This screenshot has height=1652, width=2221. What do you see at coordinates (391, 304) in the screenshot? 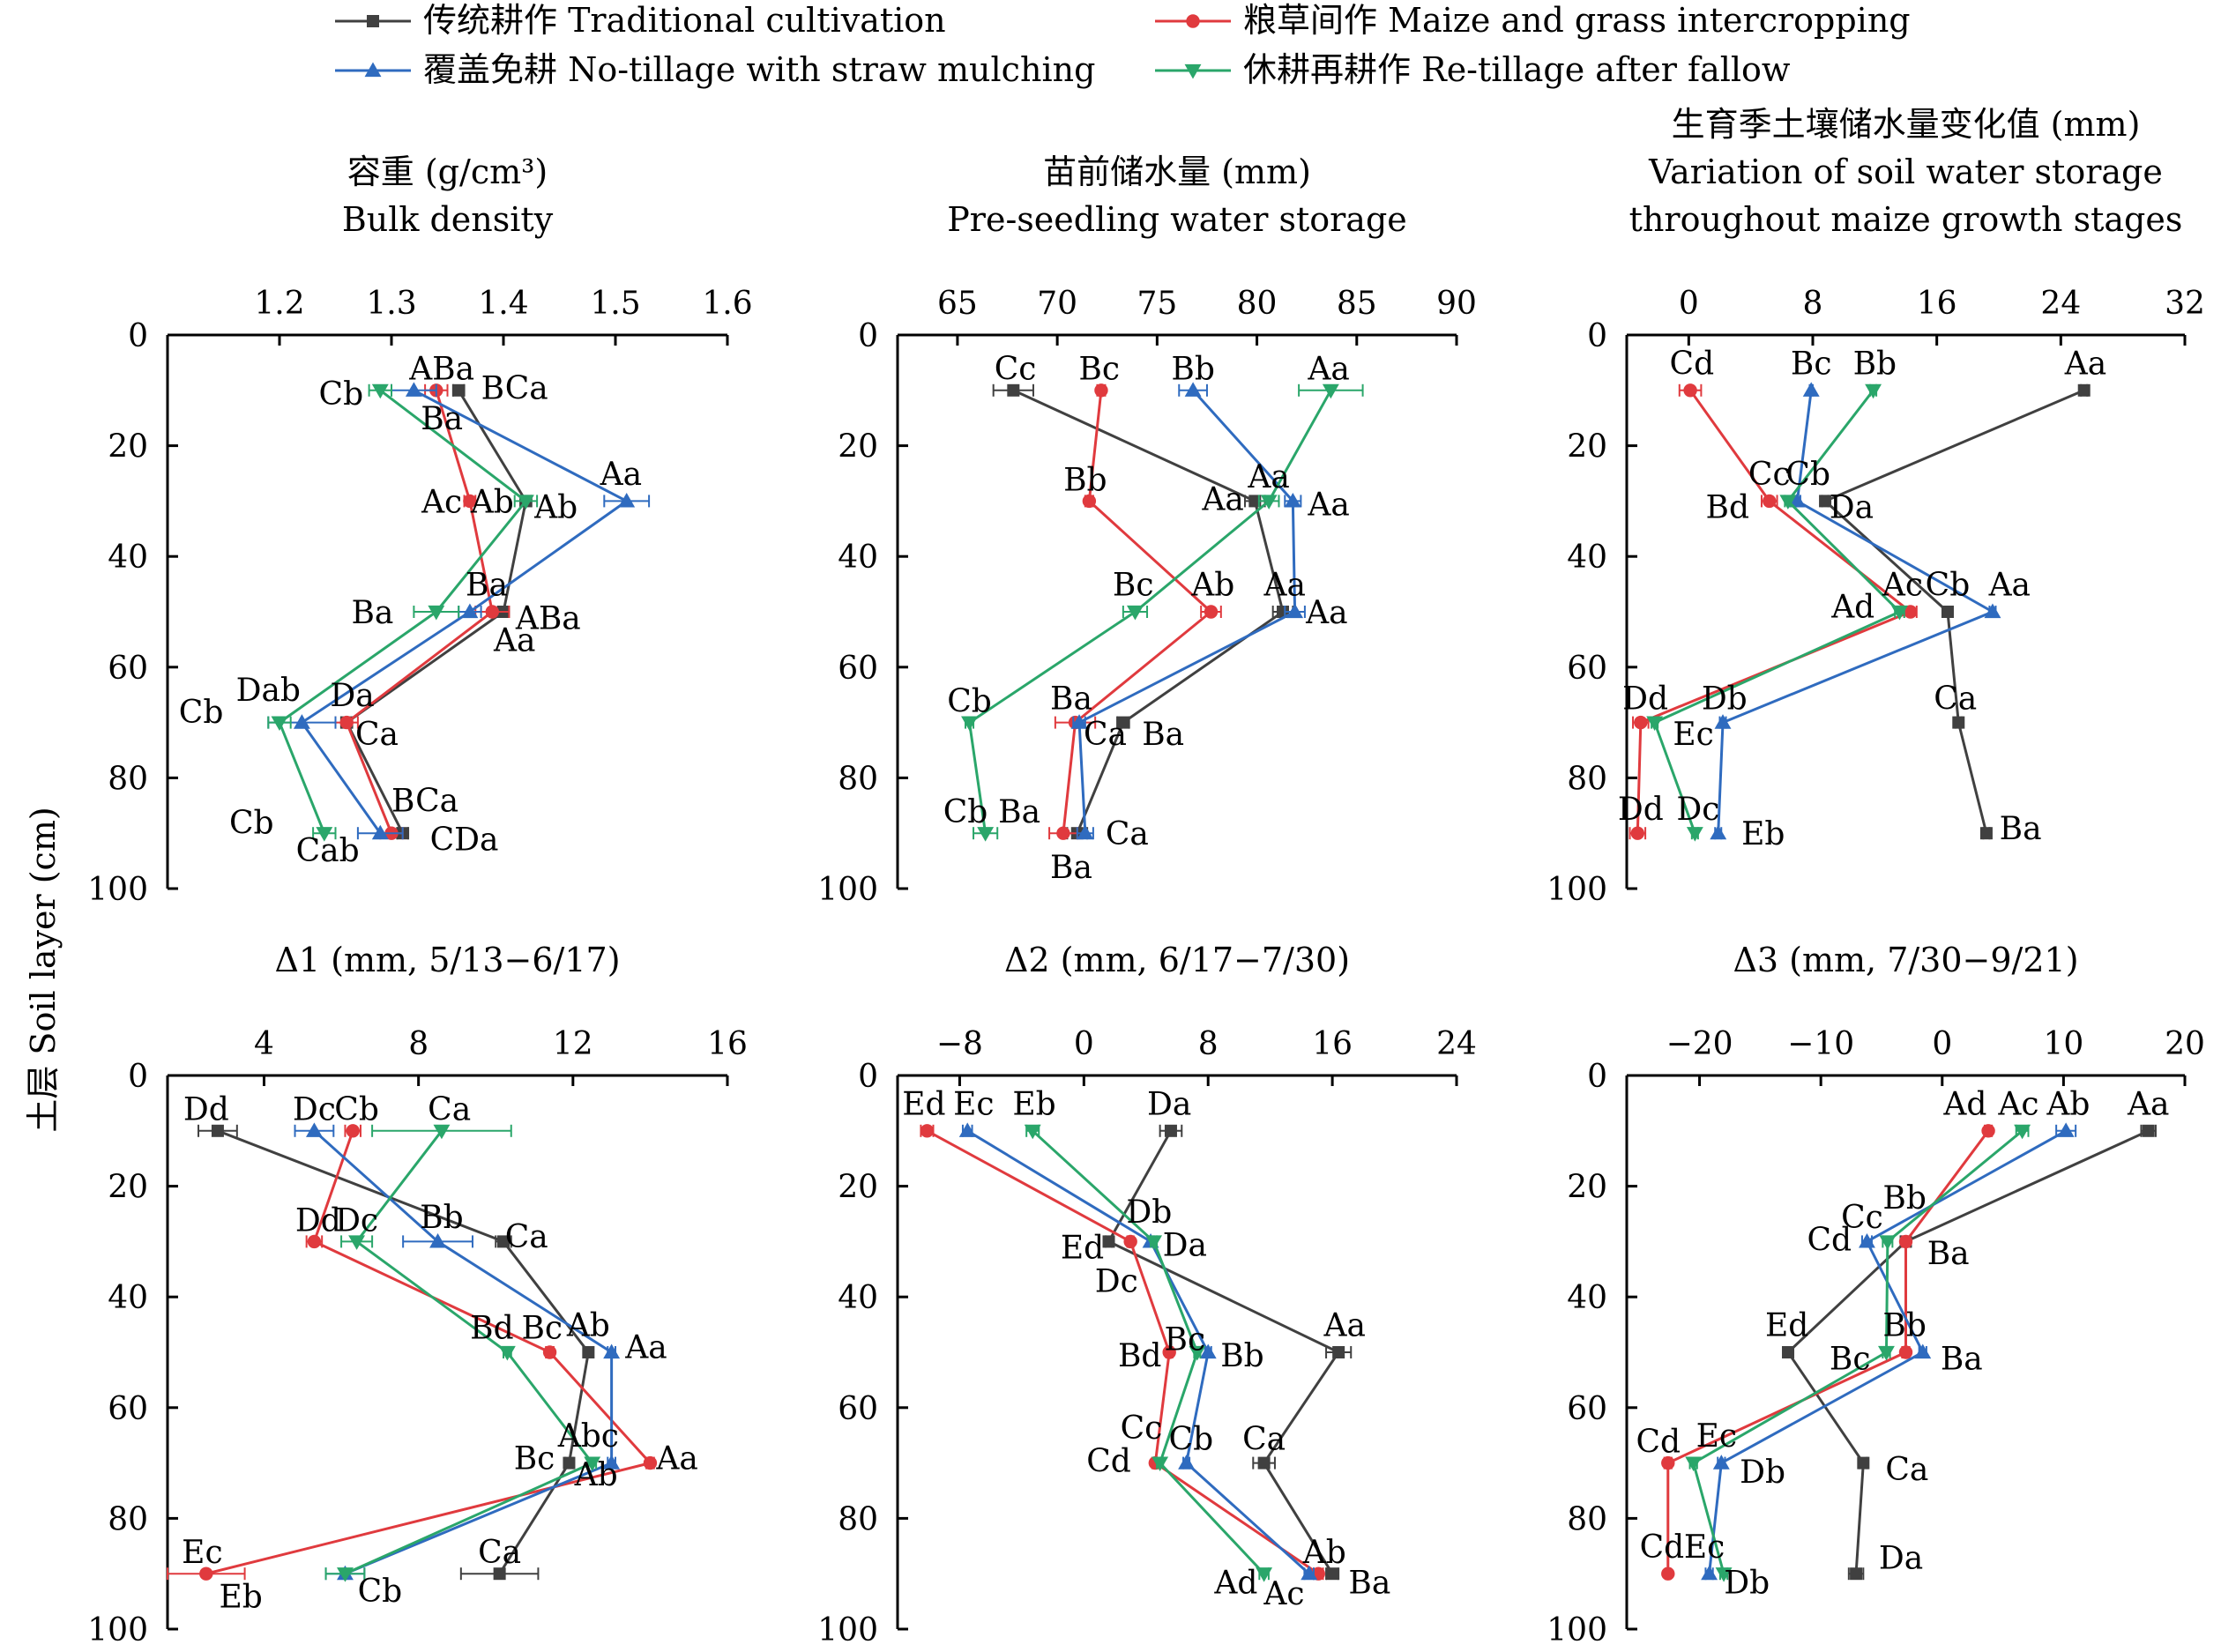
I see `x-tick-label: 1.3` at bounding box center [391, 304].